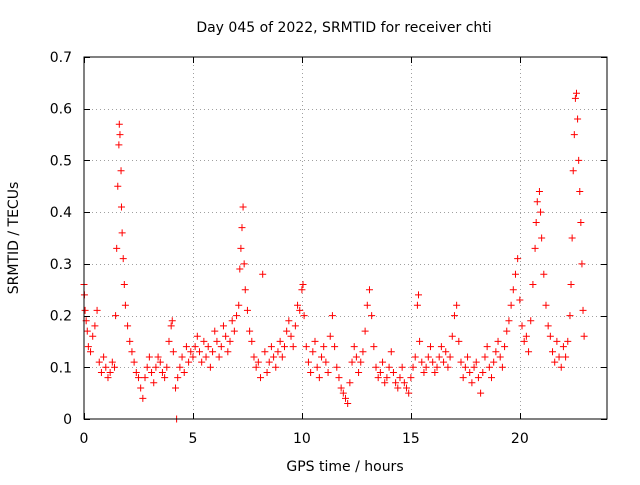 Image resolution: width=640 pixels, height=485 pixels. Describe the element at coordinates (344, 467) in the screenshot. I see `x-axis-label: GPS time / hours` at that location.